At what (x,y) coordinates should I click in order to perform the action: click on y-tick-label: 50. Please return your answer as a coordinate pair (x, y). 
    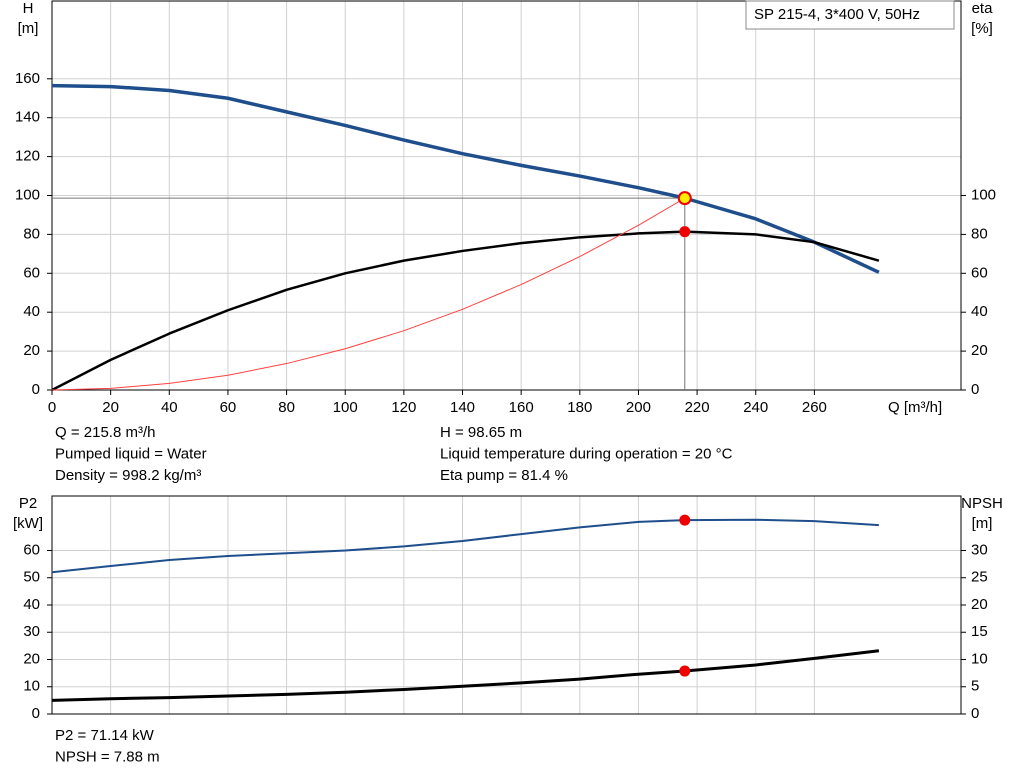
    Looking at the image, I should click on (31, 577).